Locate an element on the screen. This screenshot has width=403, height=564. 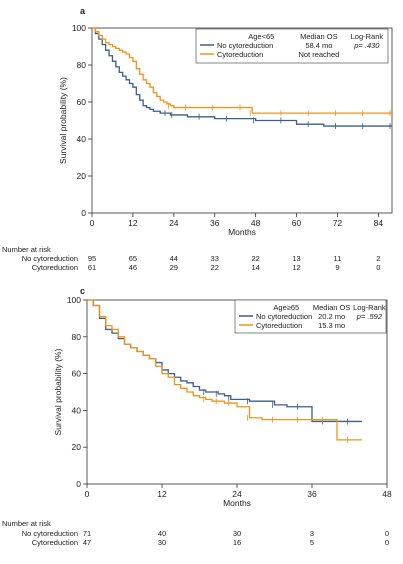
panel-label: a is located at coordinates (83, 11).